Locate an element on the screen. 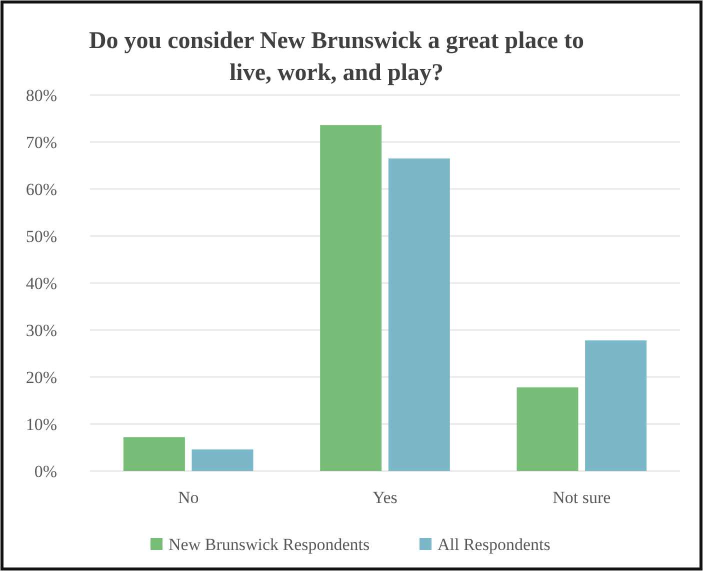 The height and width of the screenshot is (571, 703). y-tick-label: 60% is located at coordinates (41, 189).